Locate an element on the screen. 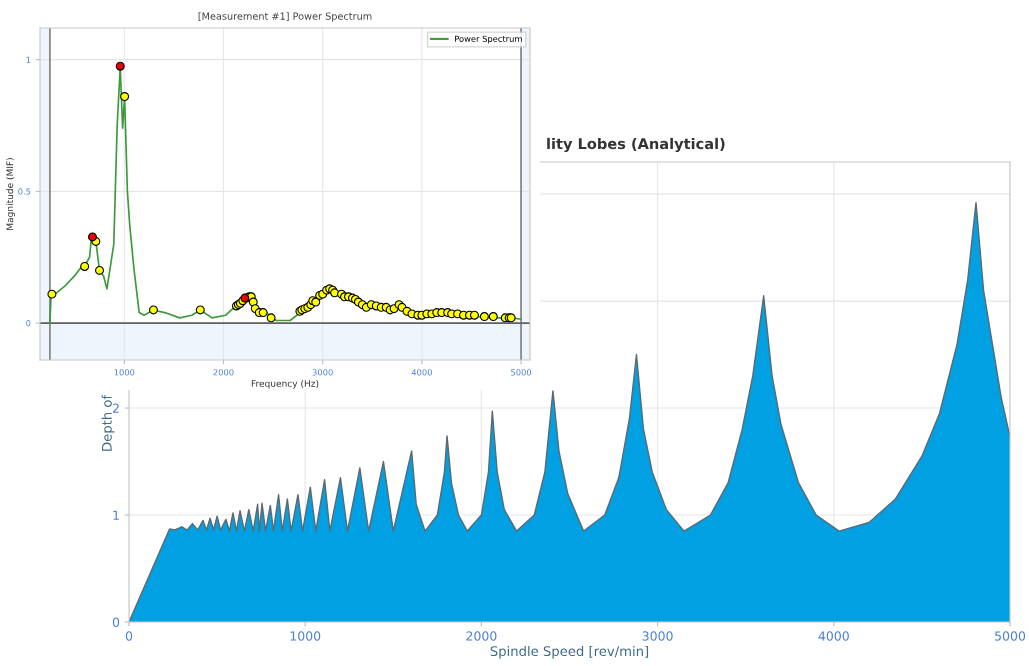  y-tick-label: 0.5 is located at coordinates (24, 191).